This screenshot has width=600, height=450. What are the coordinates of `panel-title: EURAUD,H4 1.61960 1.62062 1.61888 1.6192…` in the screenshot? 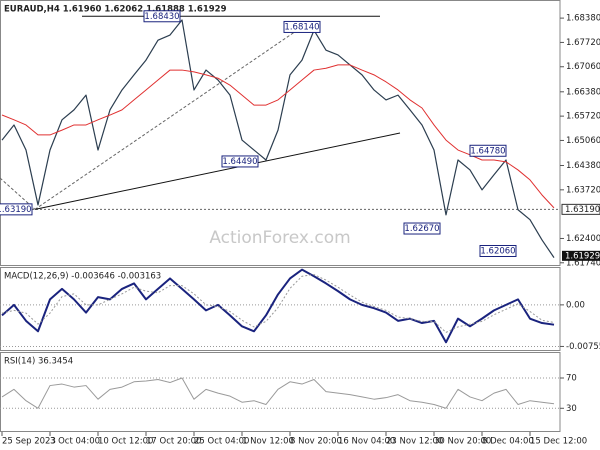 It's located at (115, 10).